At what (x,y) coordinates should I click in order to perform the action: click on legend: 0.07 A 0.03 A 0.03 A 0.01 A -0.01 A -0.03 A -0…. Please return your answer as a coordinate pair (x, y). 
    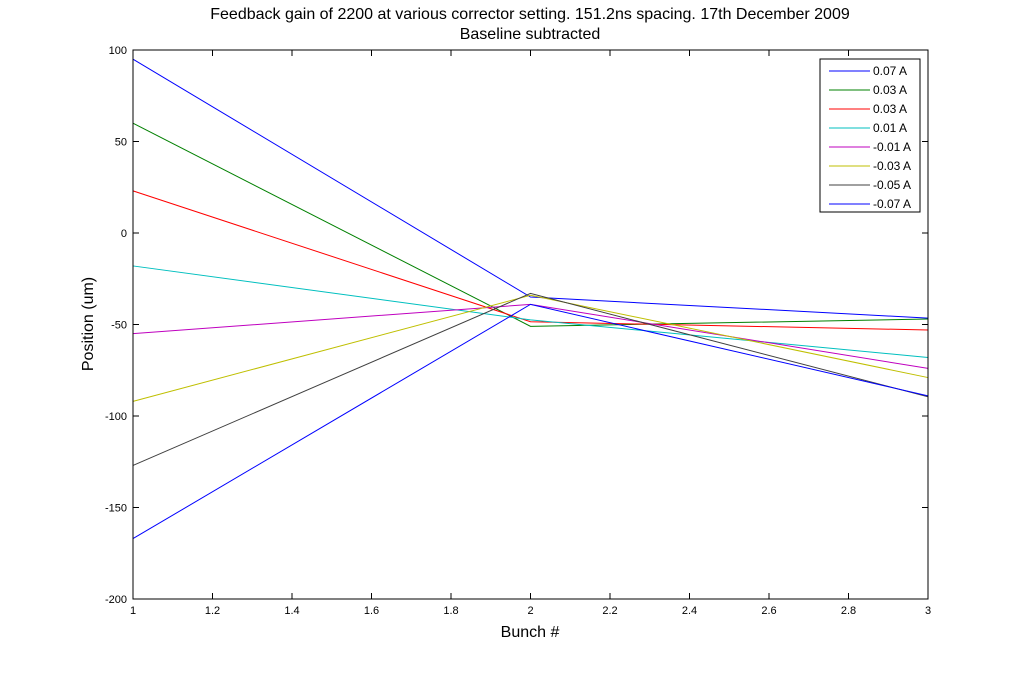
    Looking at the image, I should click on (870, 135).